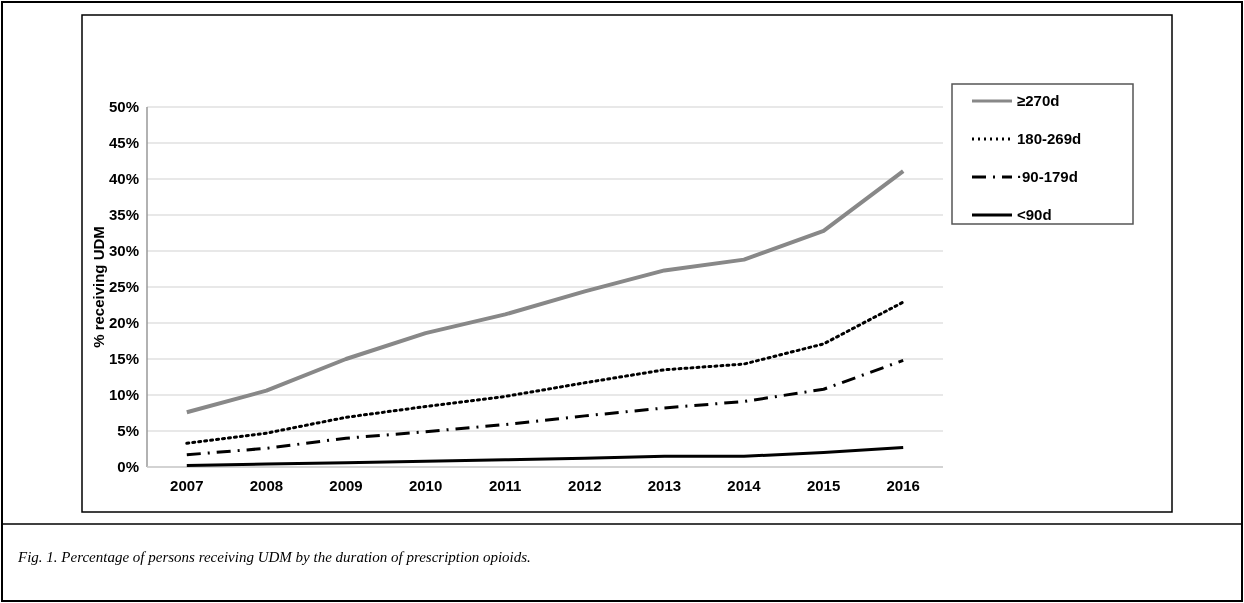 This screenshot has height=603, width=1244. Describe the element at coordinates (187, 485) in the screenshot. I see `x-tick-label: 2007` at that location.